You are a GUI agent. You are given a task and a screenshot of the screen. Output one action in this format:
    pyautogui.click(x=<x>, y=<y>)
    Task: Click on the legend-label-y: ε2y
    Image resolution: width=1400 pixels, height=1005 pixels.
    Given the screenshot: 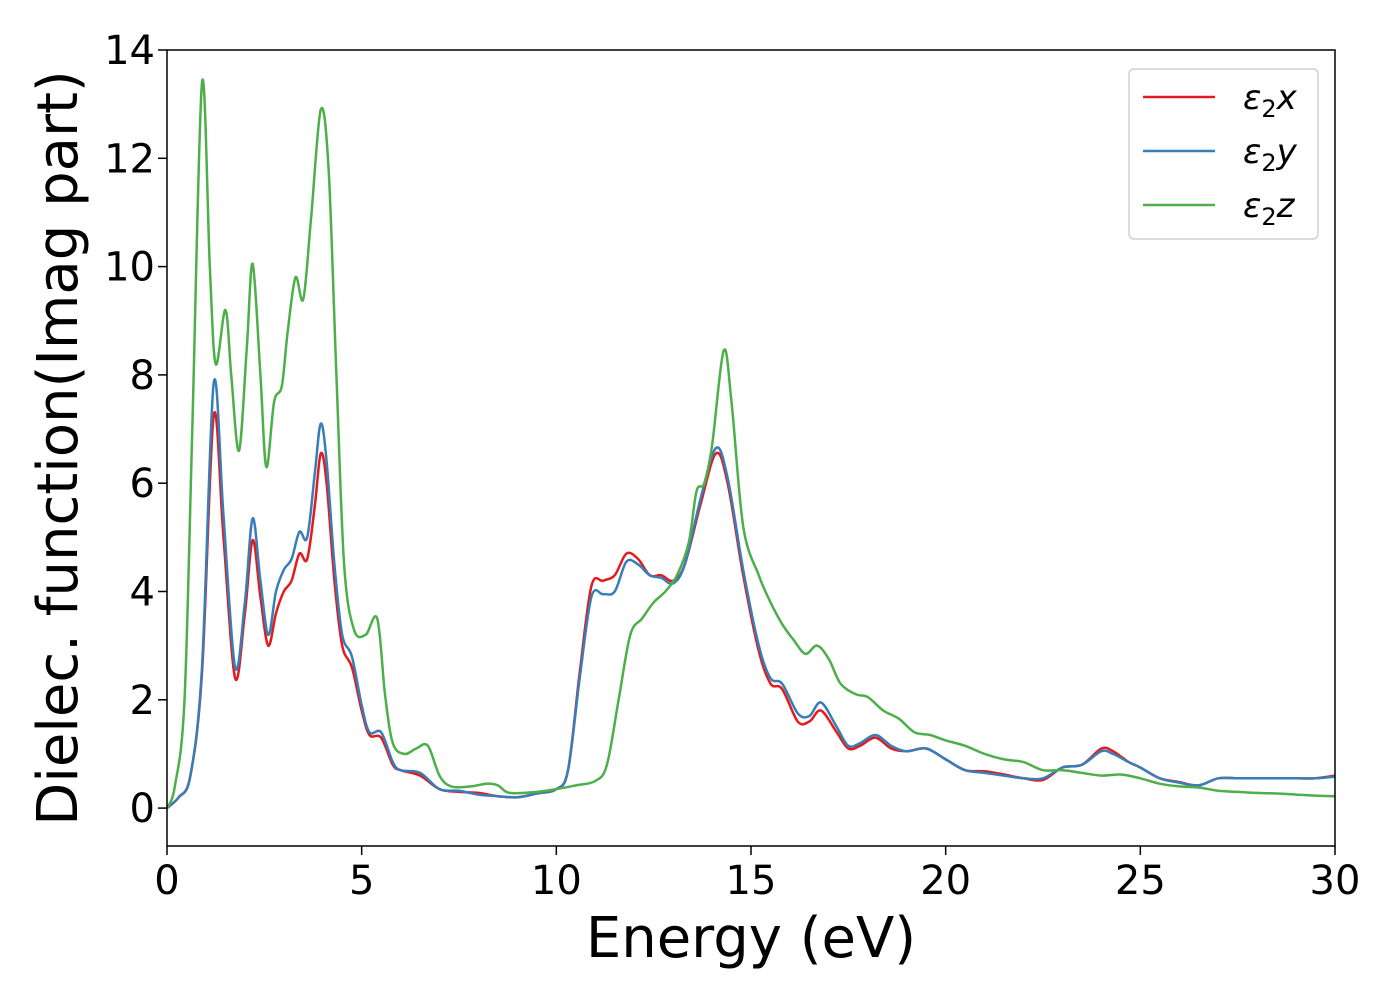 What is the action you would take?
    pyautogui.click(x=1270, y=154)
    